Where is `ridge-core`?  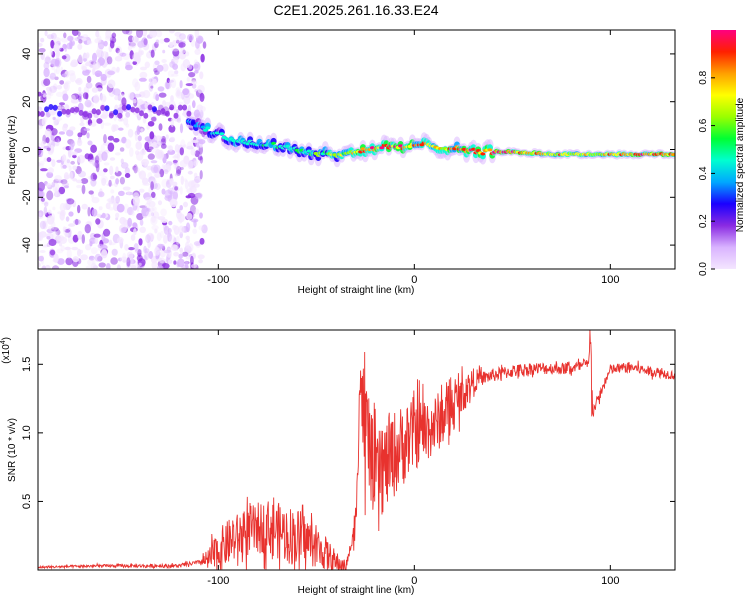 ridge-core is located at coordinates (288, 146).